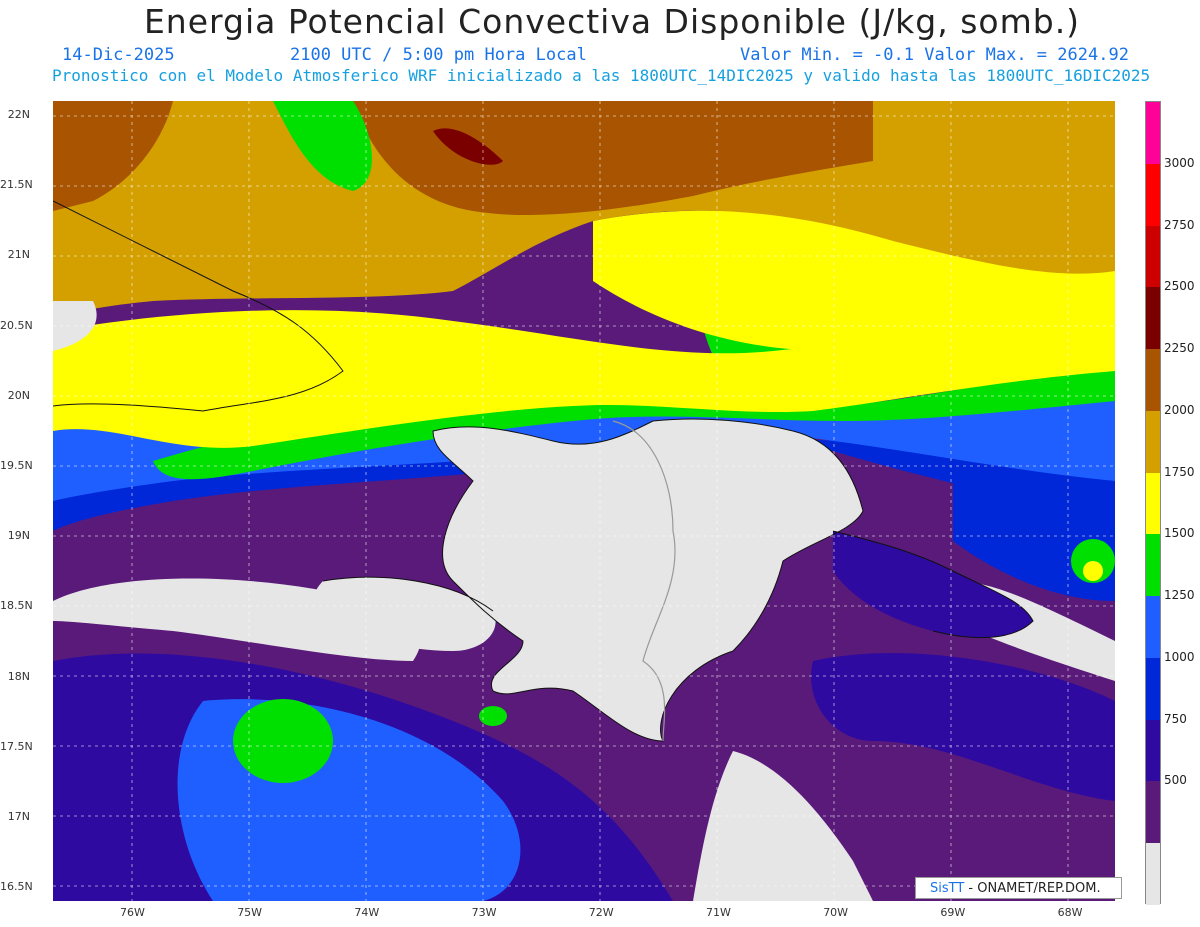  Describe the element at coordinates (1179, 348) in the screenshot. I see `color-scale-label: 2250` at that location.